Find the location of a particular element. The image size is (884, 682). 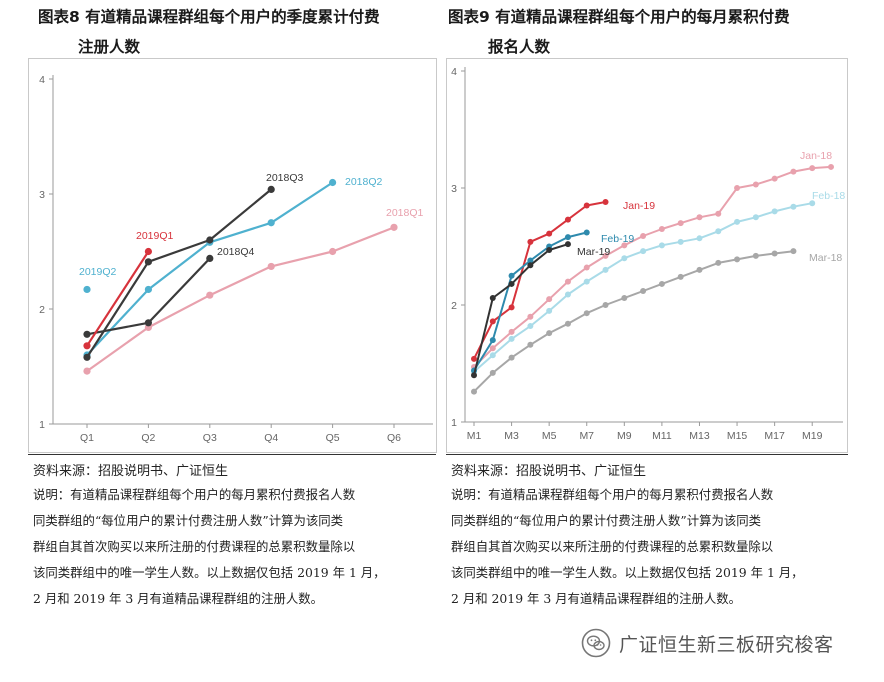

fig9-x-tick-label: M17 is located at coordinates (774, 436).